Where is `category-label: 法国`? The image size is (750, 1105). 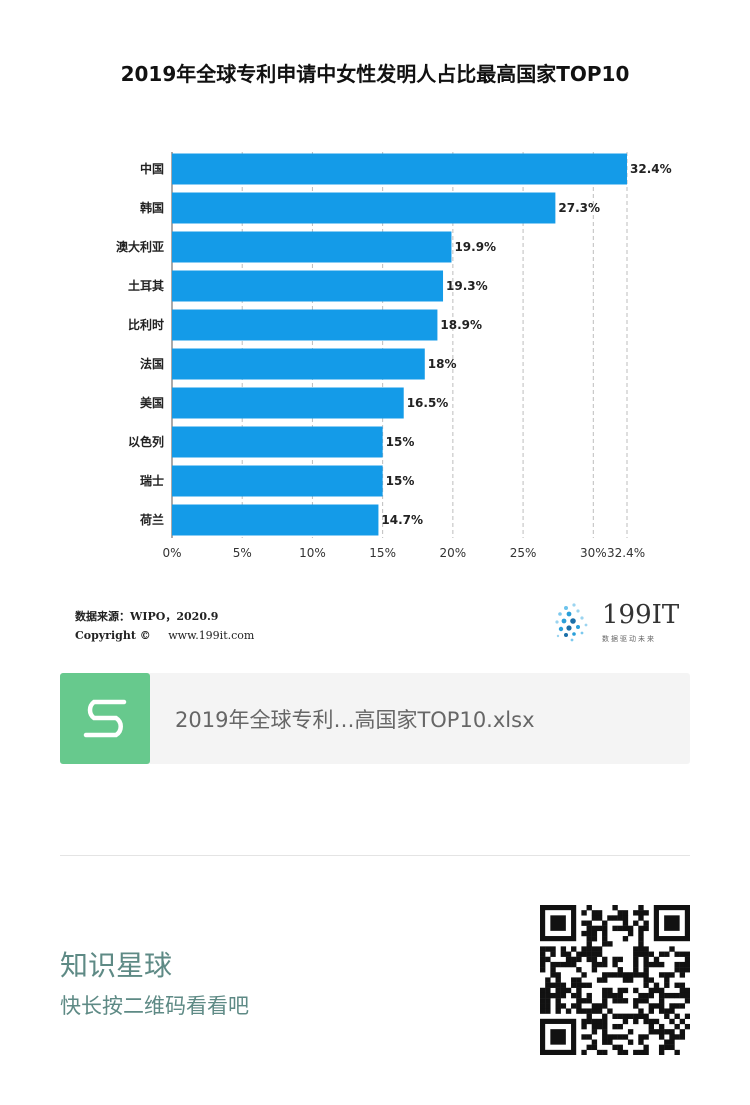 category-label: 法国 is located at coordinates (152, 363).